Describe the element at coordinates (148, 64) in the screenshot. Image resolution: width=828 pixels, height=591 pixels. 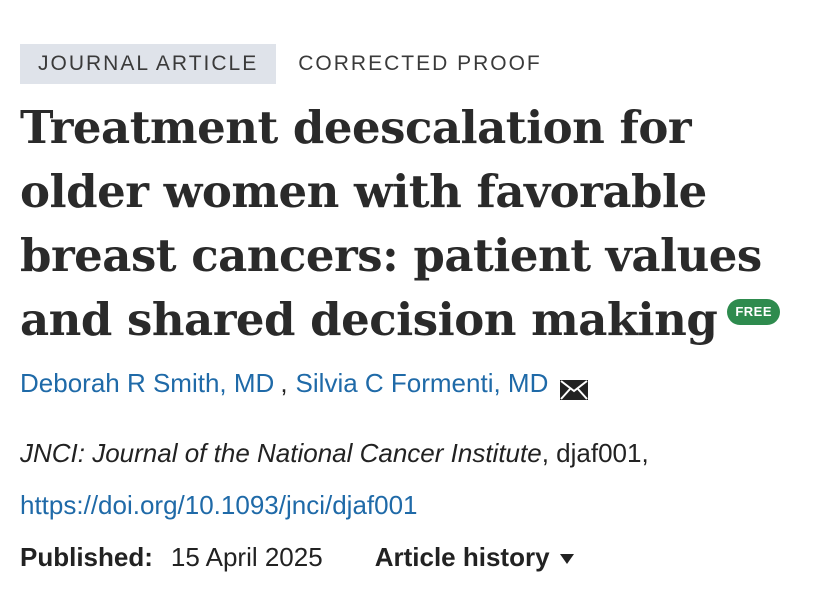
I see `article-type-badge: JOURNAL ARTICLE` at that location.